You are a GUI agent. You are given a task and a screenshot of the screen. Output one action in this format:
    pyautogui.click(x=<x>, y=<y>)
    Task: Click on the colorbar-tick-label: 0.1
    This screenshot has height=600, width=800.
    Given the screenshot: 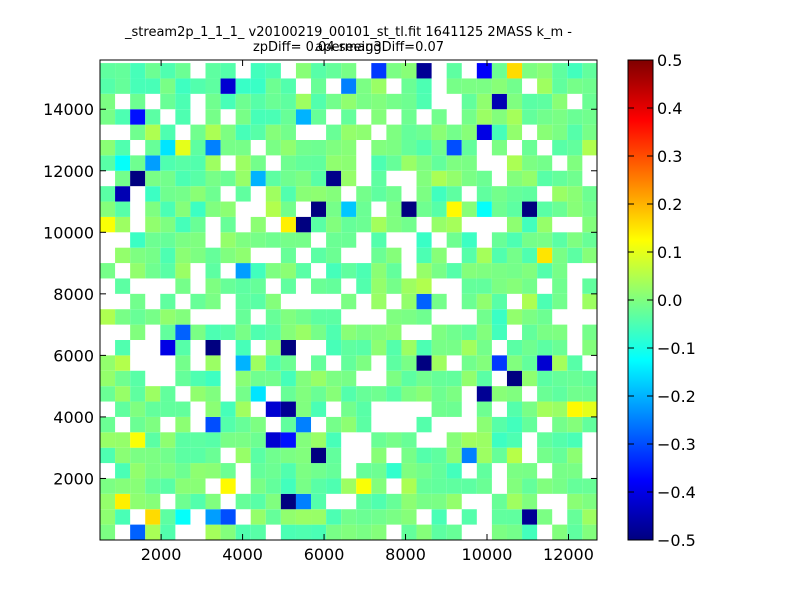 What is the action you would take?
    pyautogui.click(x=669, y=252)
    